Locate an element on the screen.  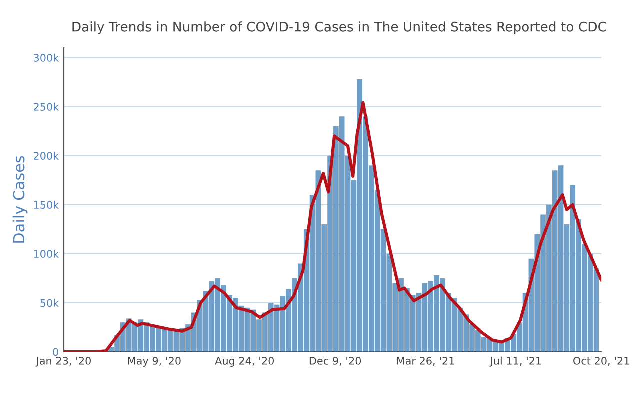
x-tick-label: Jan 23, '20 is located at coordinates (63, 362).